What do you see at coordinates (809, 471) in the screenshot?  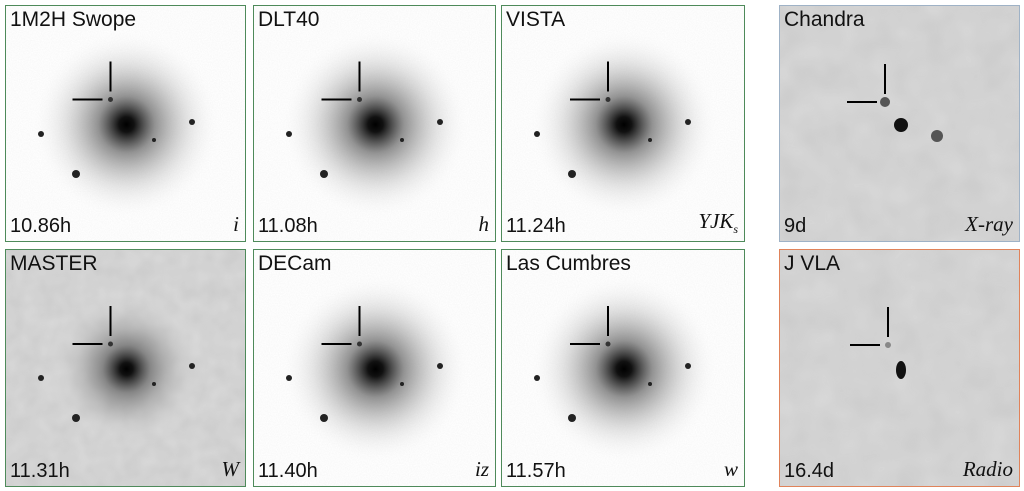 I see `time-label: 16.4d` at bounding box center [809, 471].